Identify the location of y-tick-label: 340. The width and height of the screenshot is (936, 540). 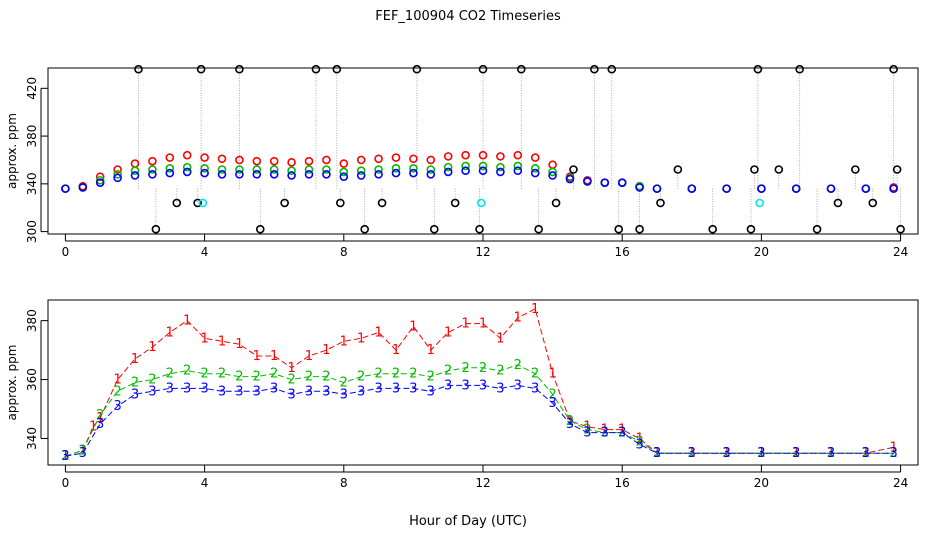
(32, 183).